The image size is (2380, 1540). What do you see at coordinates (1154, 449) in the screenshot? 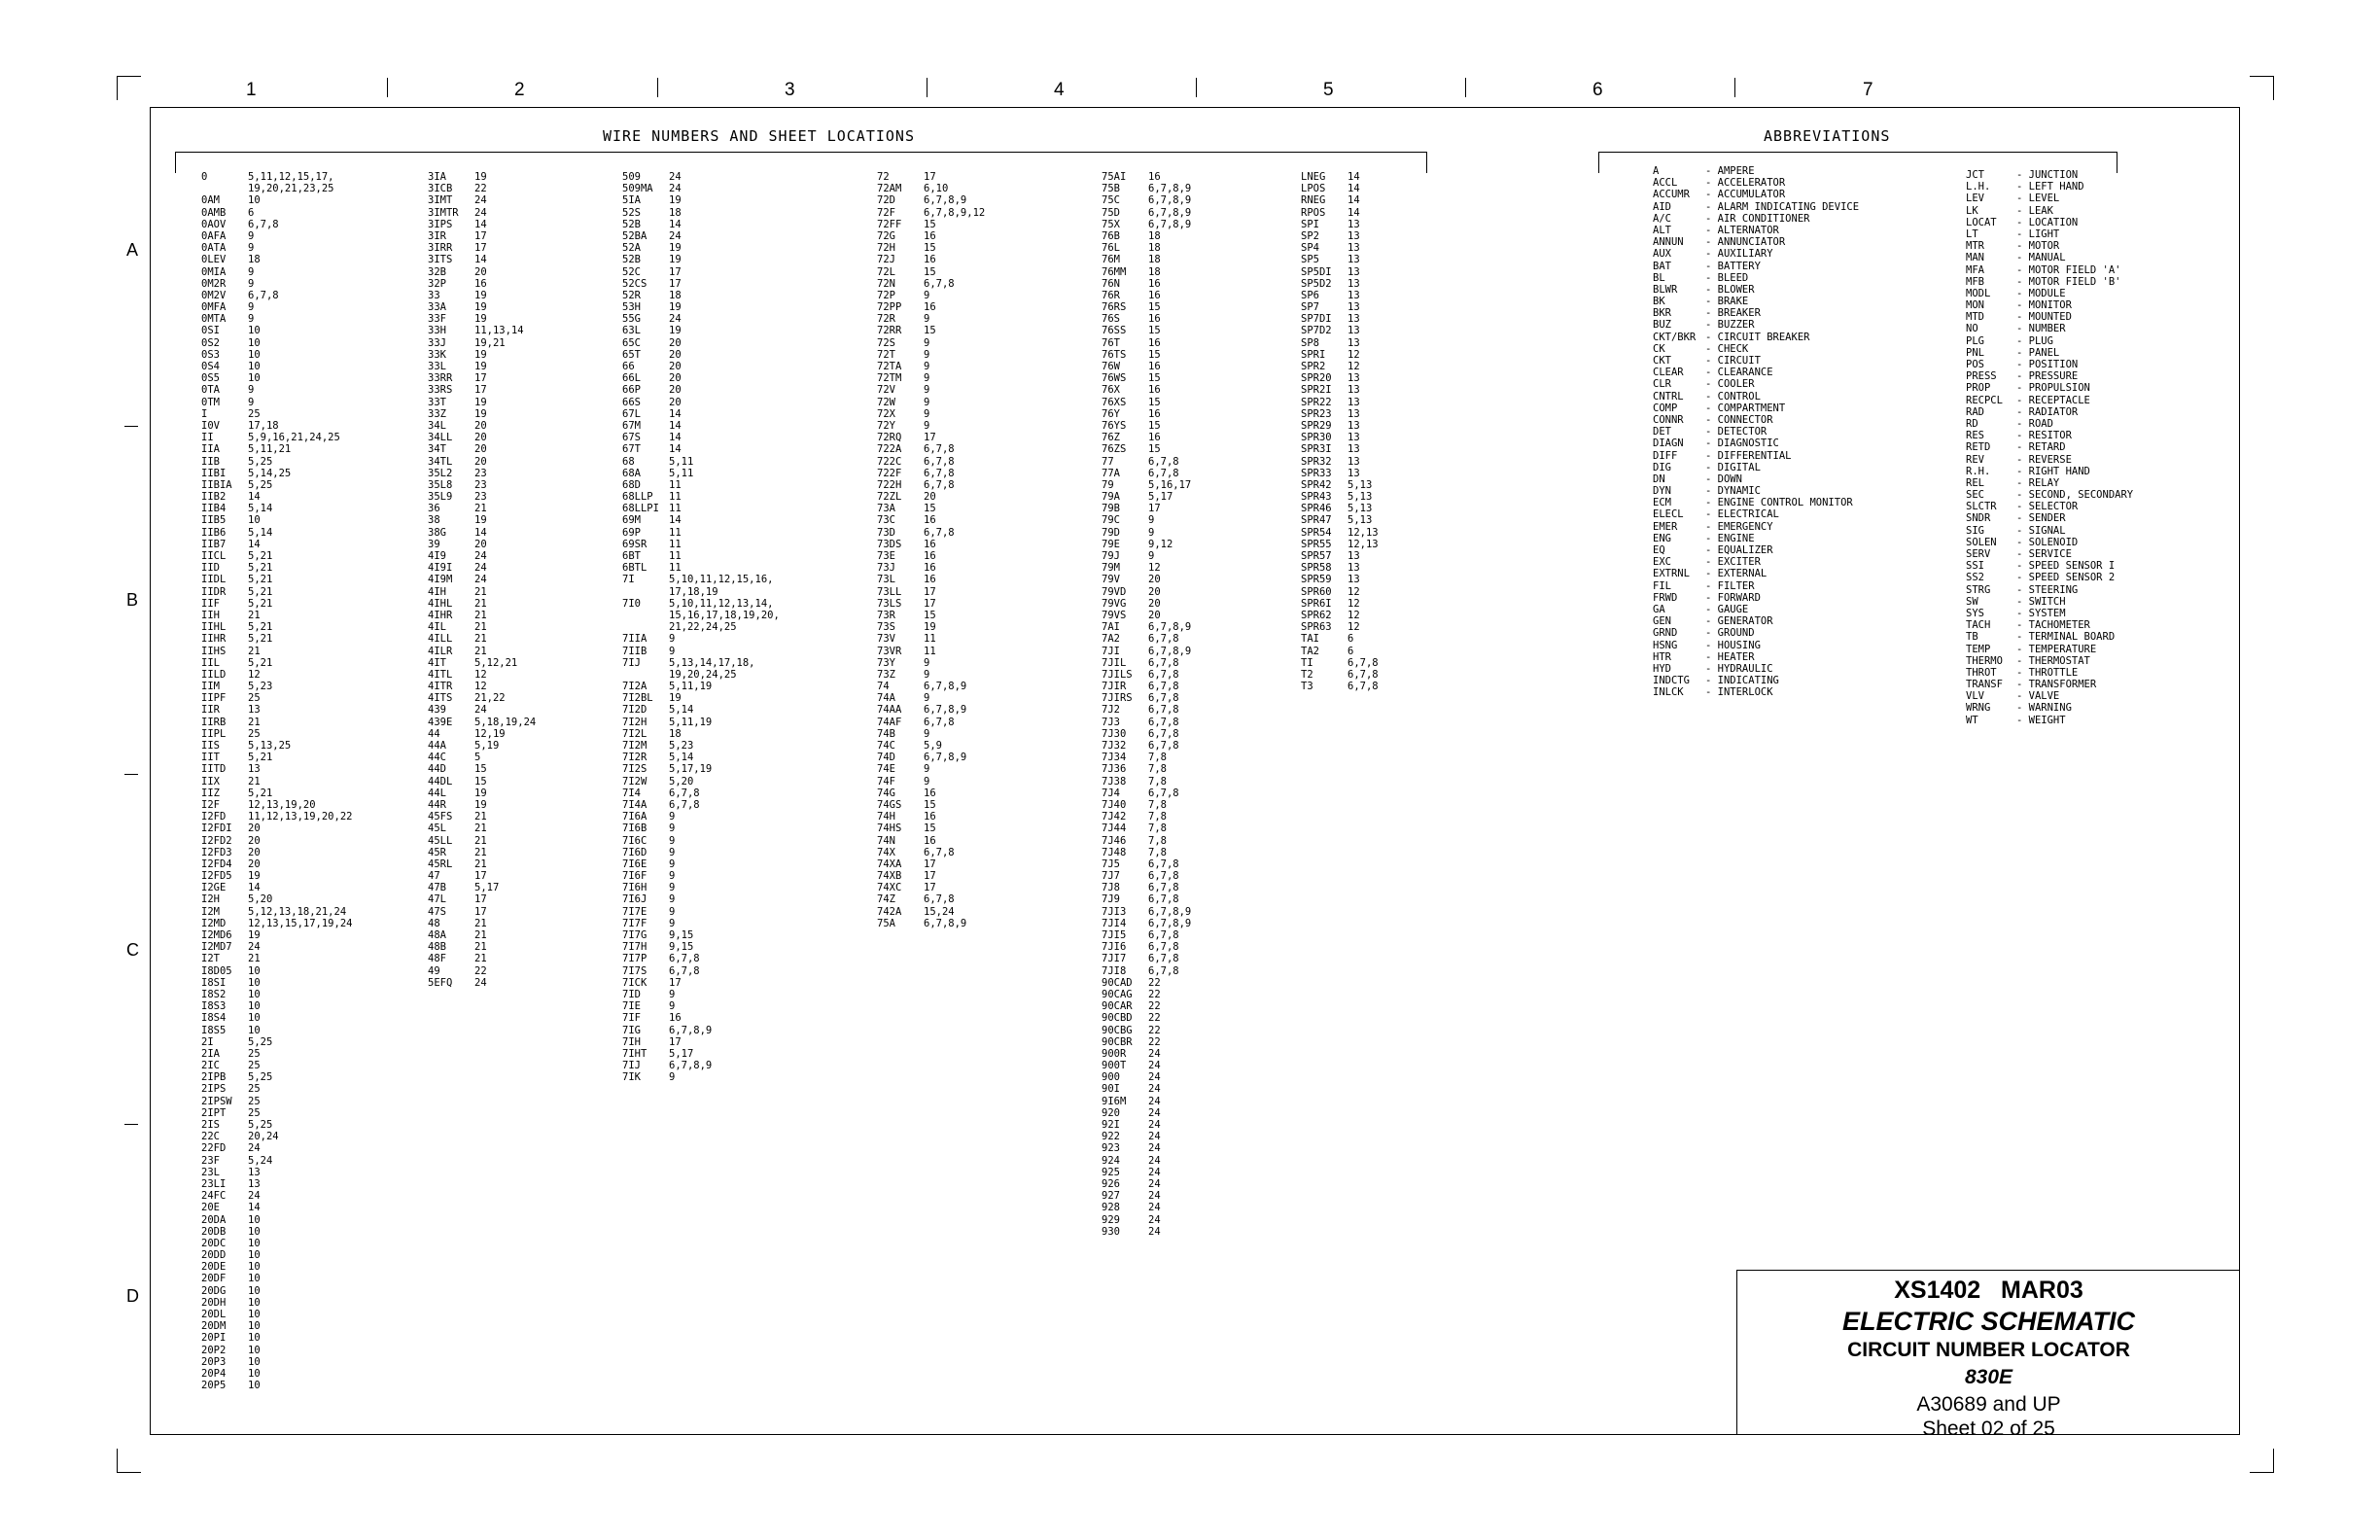
I see `sheet-locations: 15` at bounding box center [1154, 449].